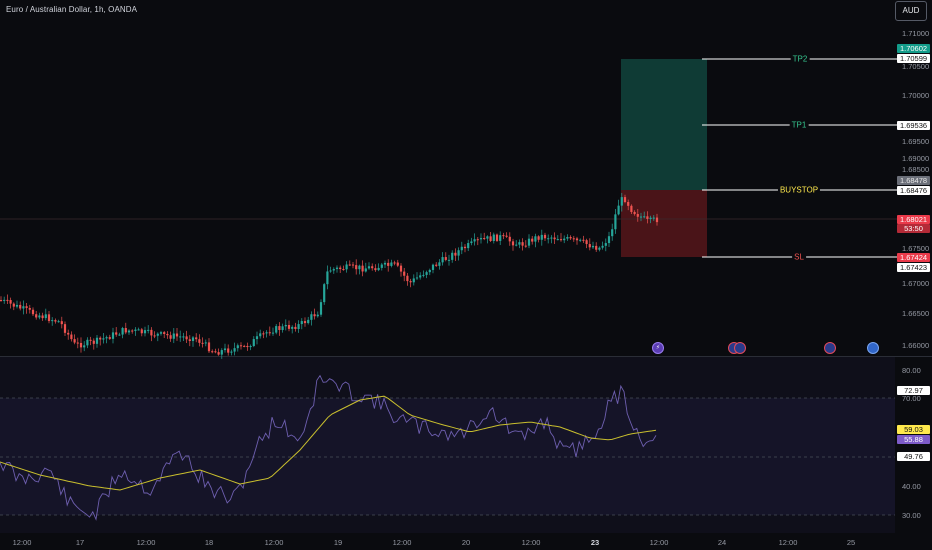 This screenshot has height=550, width=932. Describe the element at coordinates (913, 257) in the screenshot. I see `sl-top-tag: 1.67424` at that location.